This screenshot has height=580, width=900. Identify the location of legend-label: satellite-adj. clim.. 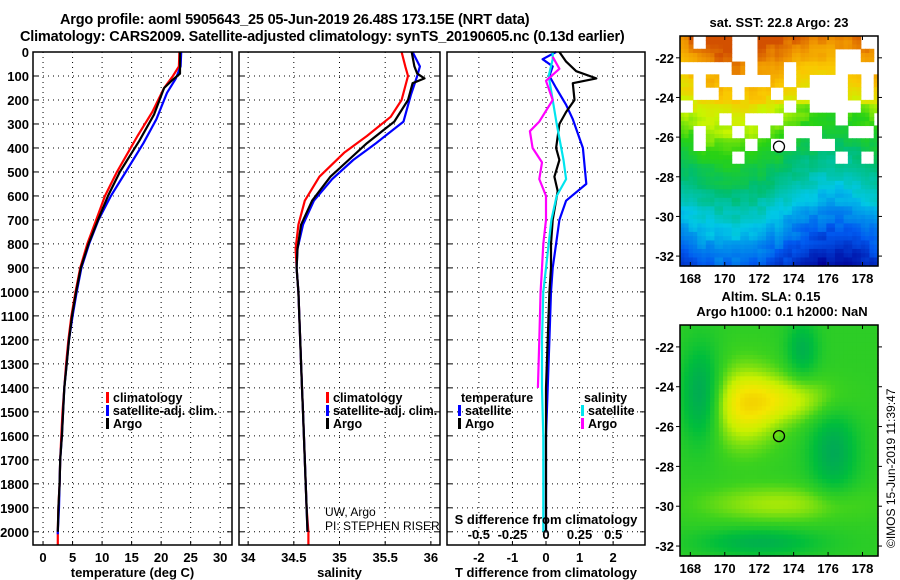
(165, 411).